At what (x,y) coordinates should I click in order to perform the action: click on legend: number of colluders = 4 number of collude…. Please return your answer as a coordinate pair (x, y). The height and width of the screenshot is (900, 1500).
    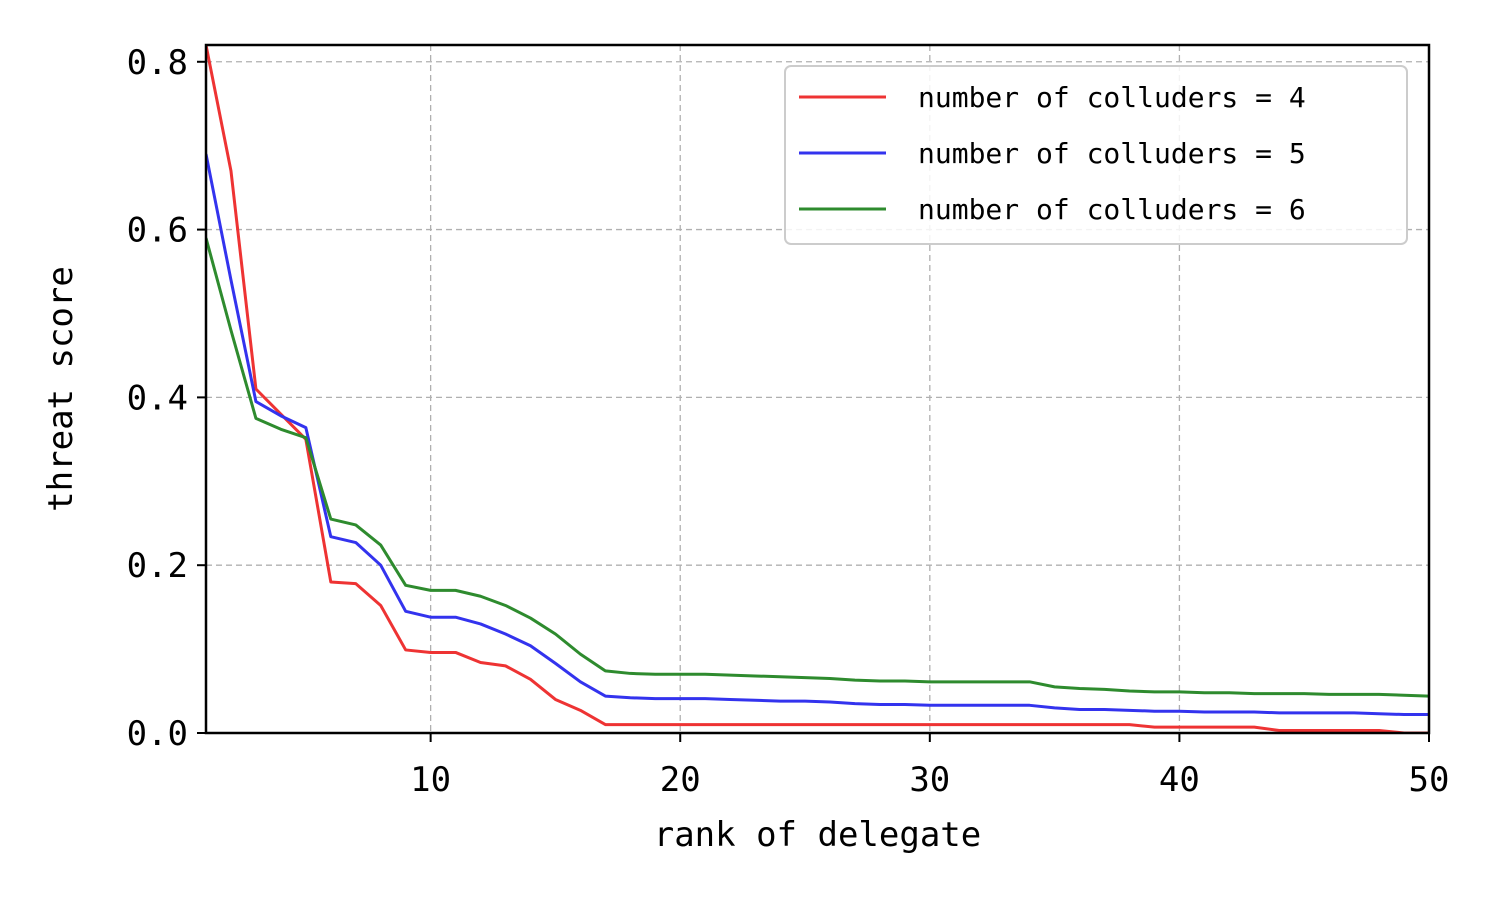
    Looking at the image, I should click on (1096, 155).